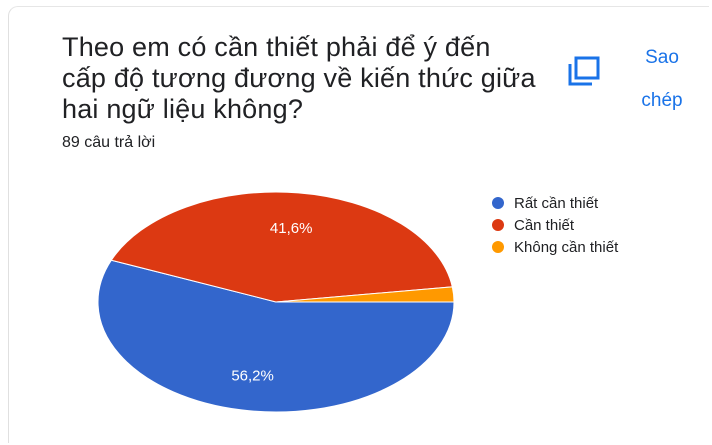 The width and height of the screenshot is (712, 445). What do you see at coordinates (544, 225) in the screenshot?
I see `legend-label: Cần thiết` at bounding box center [544, 225].